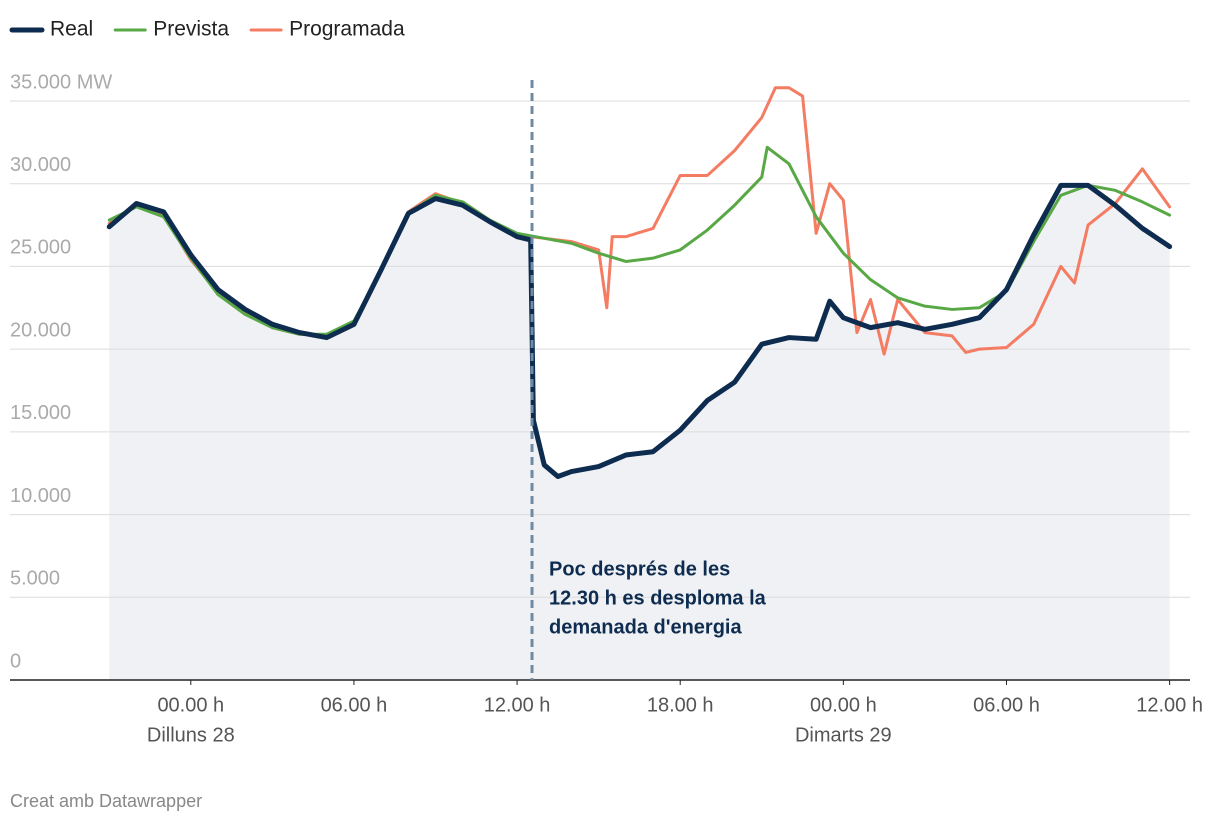 This screenshot has width=1220, height=831. Describe the element at coordinates (40, 165) in the screenshot. I see `y-tick-label: 30.000` at that location.